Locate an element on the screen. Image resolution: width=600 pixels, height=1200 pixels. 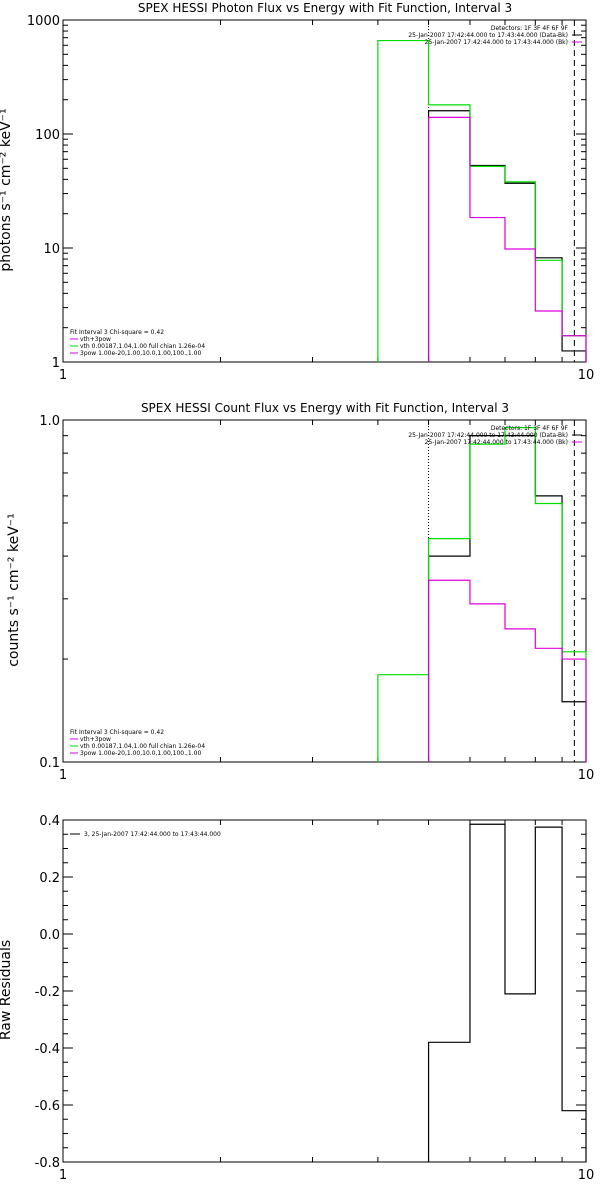
y-tick-label: 0.0 is located at coordinates (49, 935).